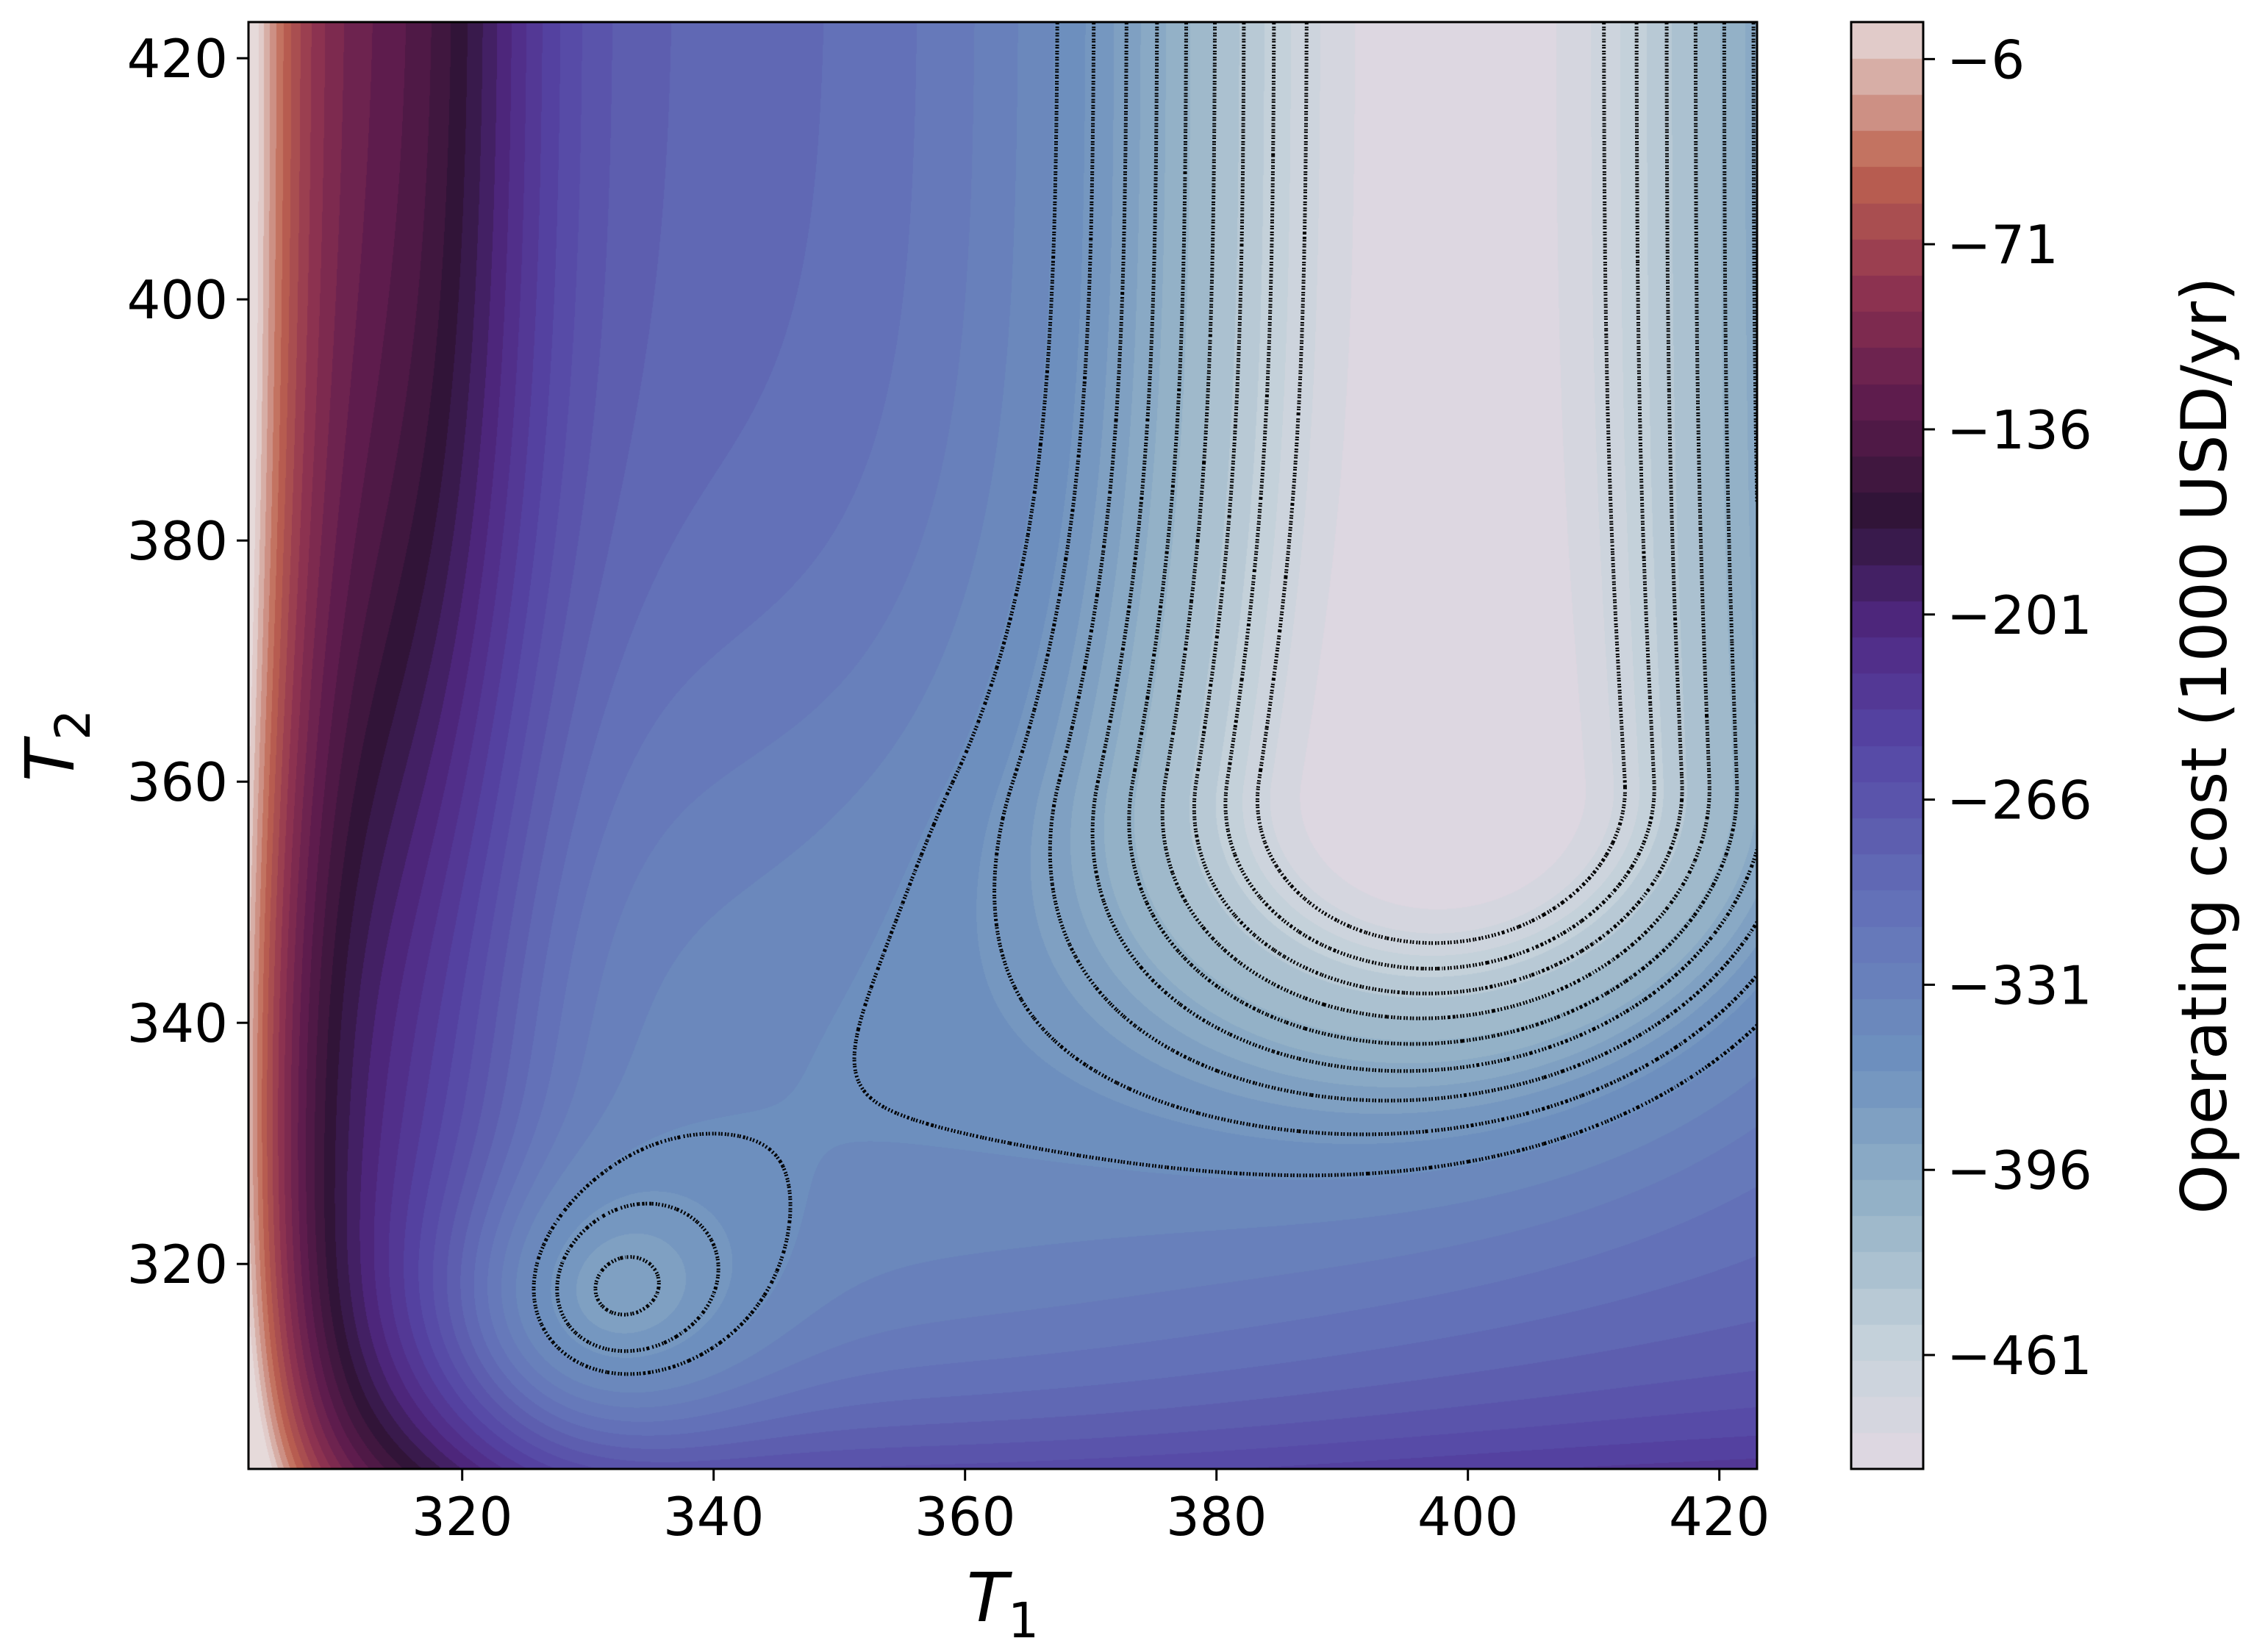  Describe the element at coordinates (2008, 708) in the screenshot. I see `colorbar-ticks: −6 −71 −136 −201 −266 −331 −396 −461` at that location.